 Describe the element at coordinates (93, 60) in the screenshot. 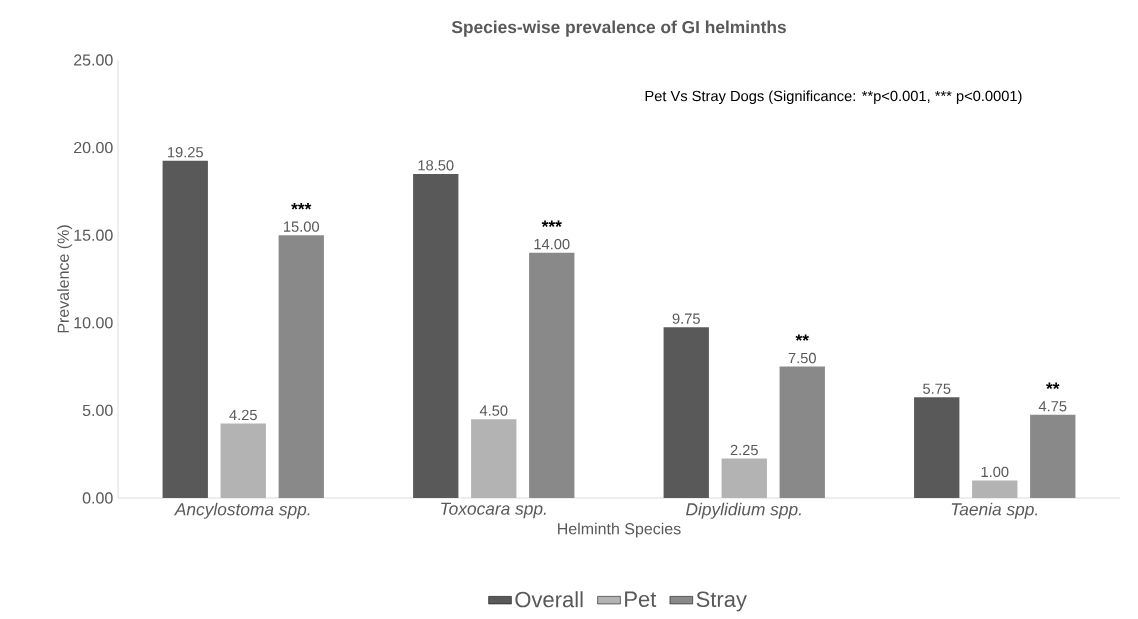

I see `y-tick-label: 25.00` at that location.